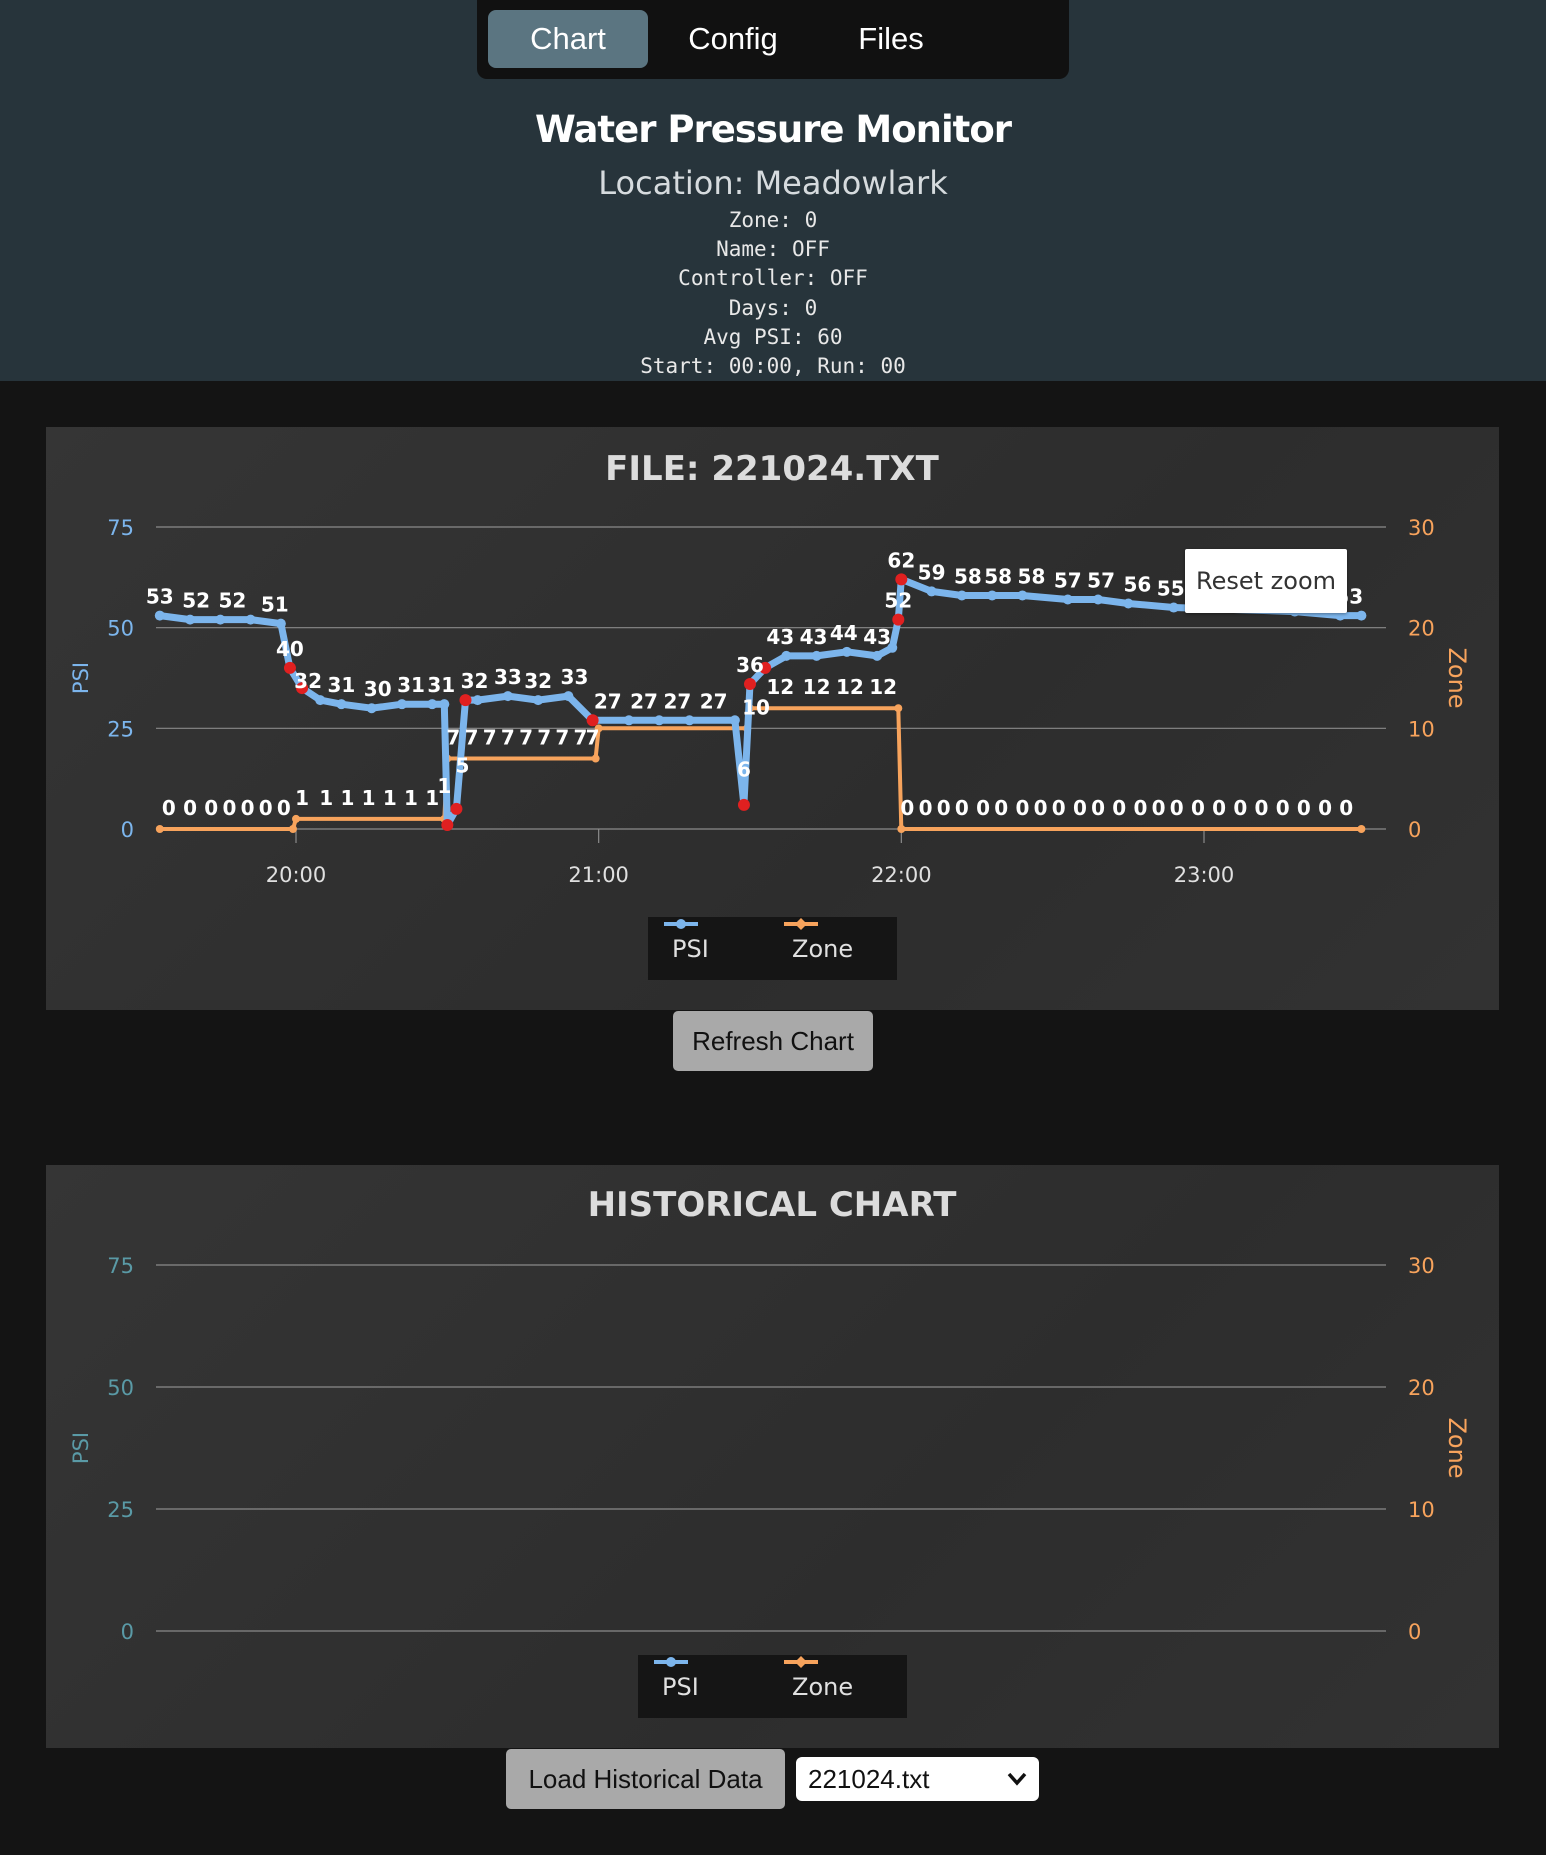 This screenshot has height=1855, width=1546. I want to click on psi-data-label: 40, so click(290, 649).